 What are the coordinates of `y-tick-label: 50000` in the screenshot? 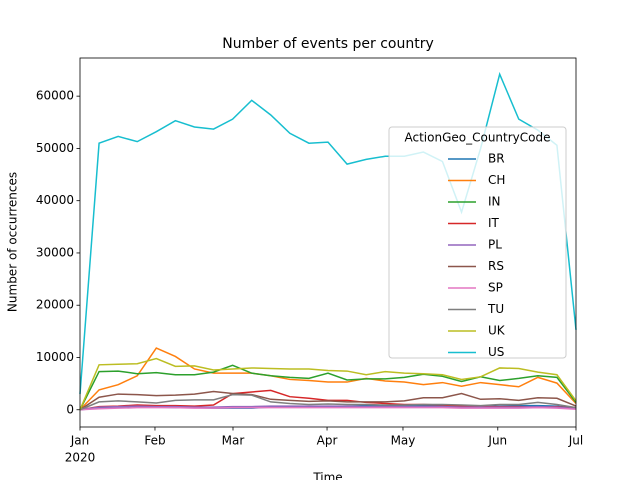 It's located at (55, 148).